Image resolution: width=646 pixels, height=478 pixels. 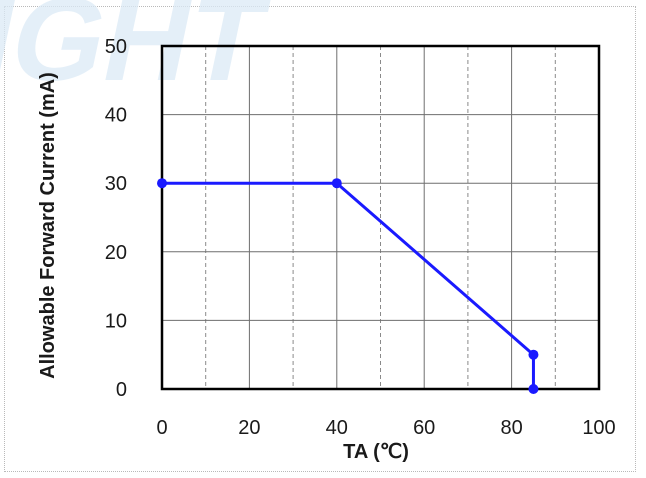 What do you see at coordinates (511, 428) in the screenshot?
I see `x-tick-label: 80` at bounding box center [511, 428].